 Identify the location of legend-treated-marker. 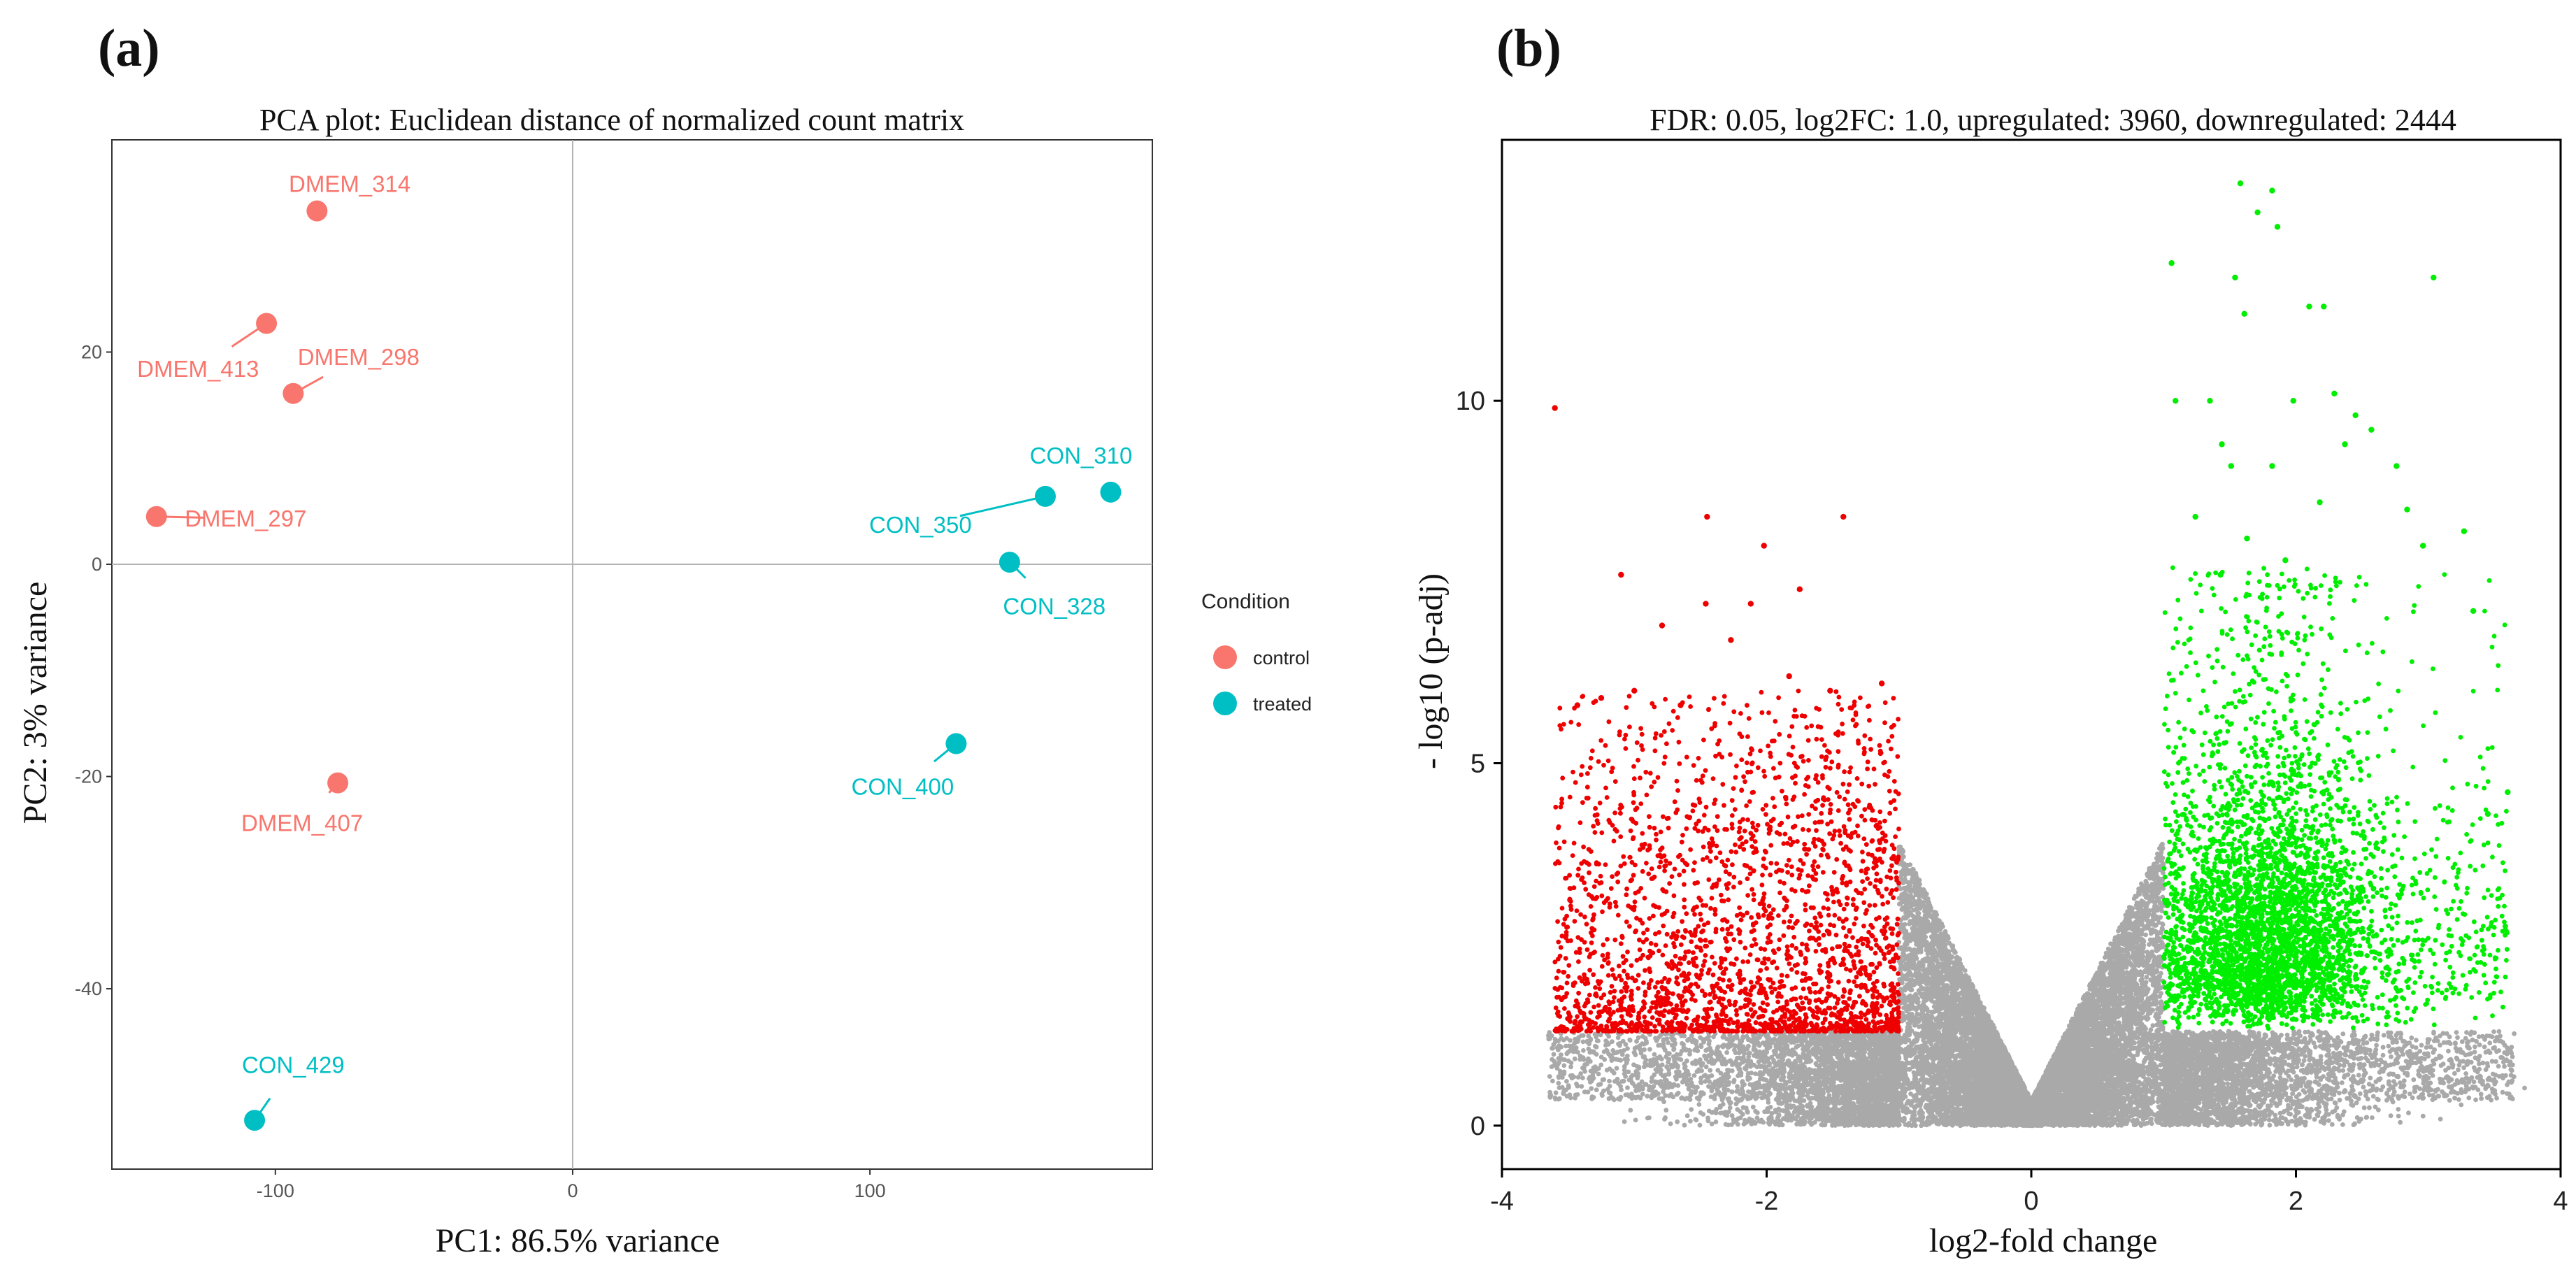
(1225, 703).